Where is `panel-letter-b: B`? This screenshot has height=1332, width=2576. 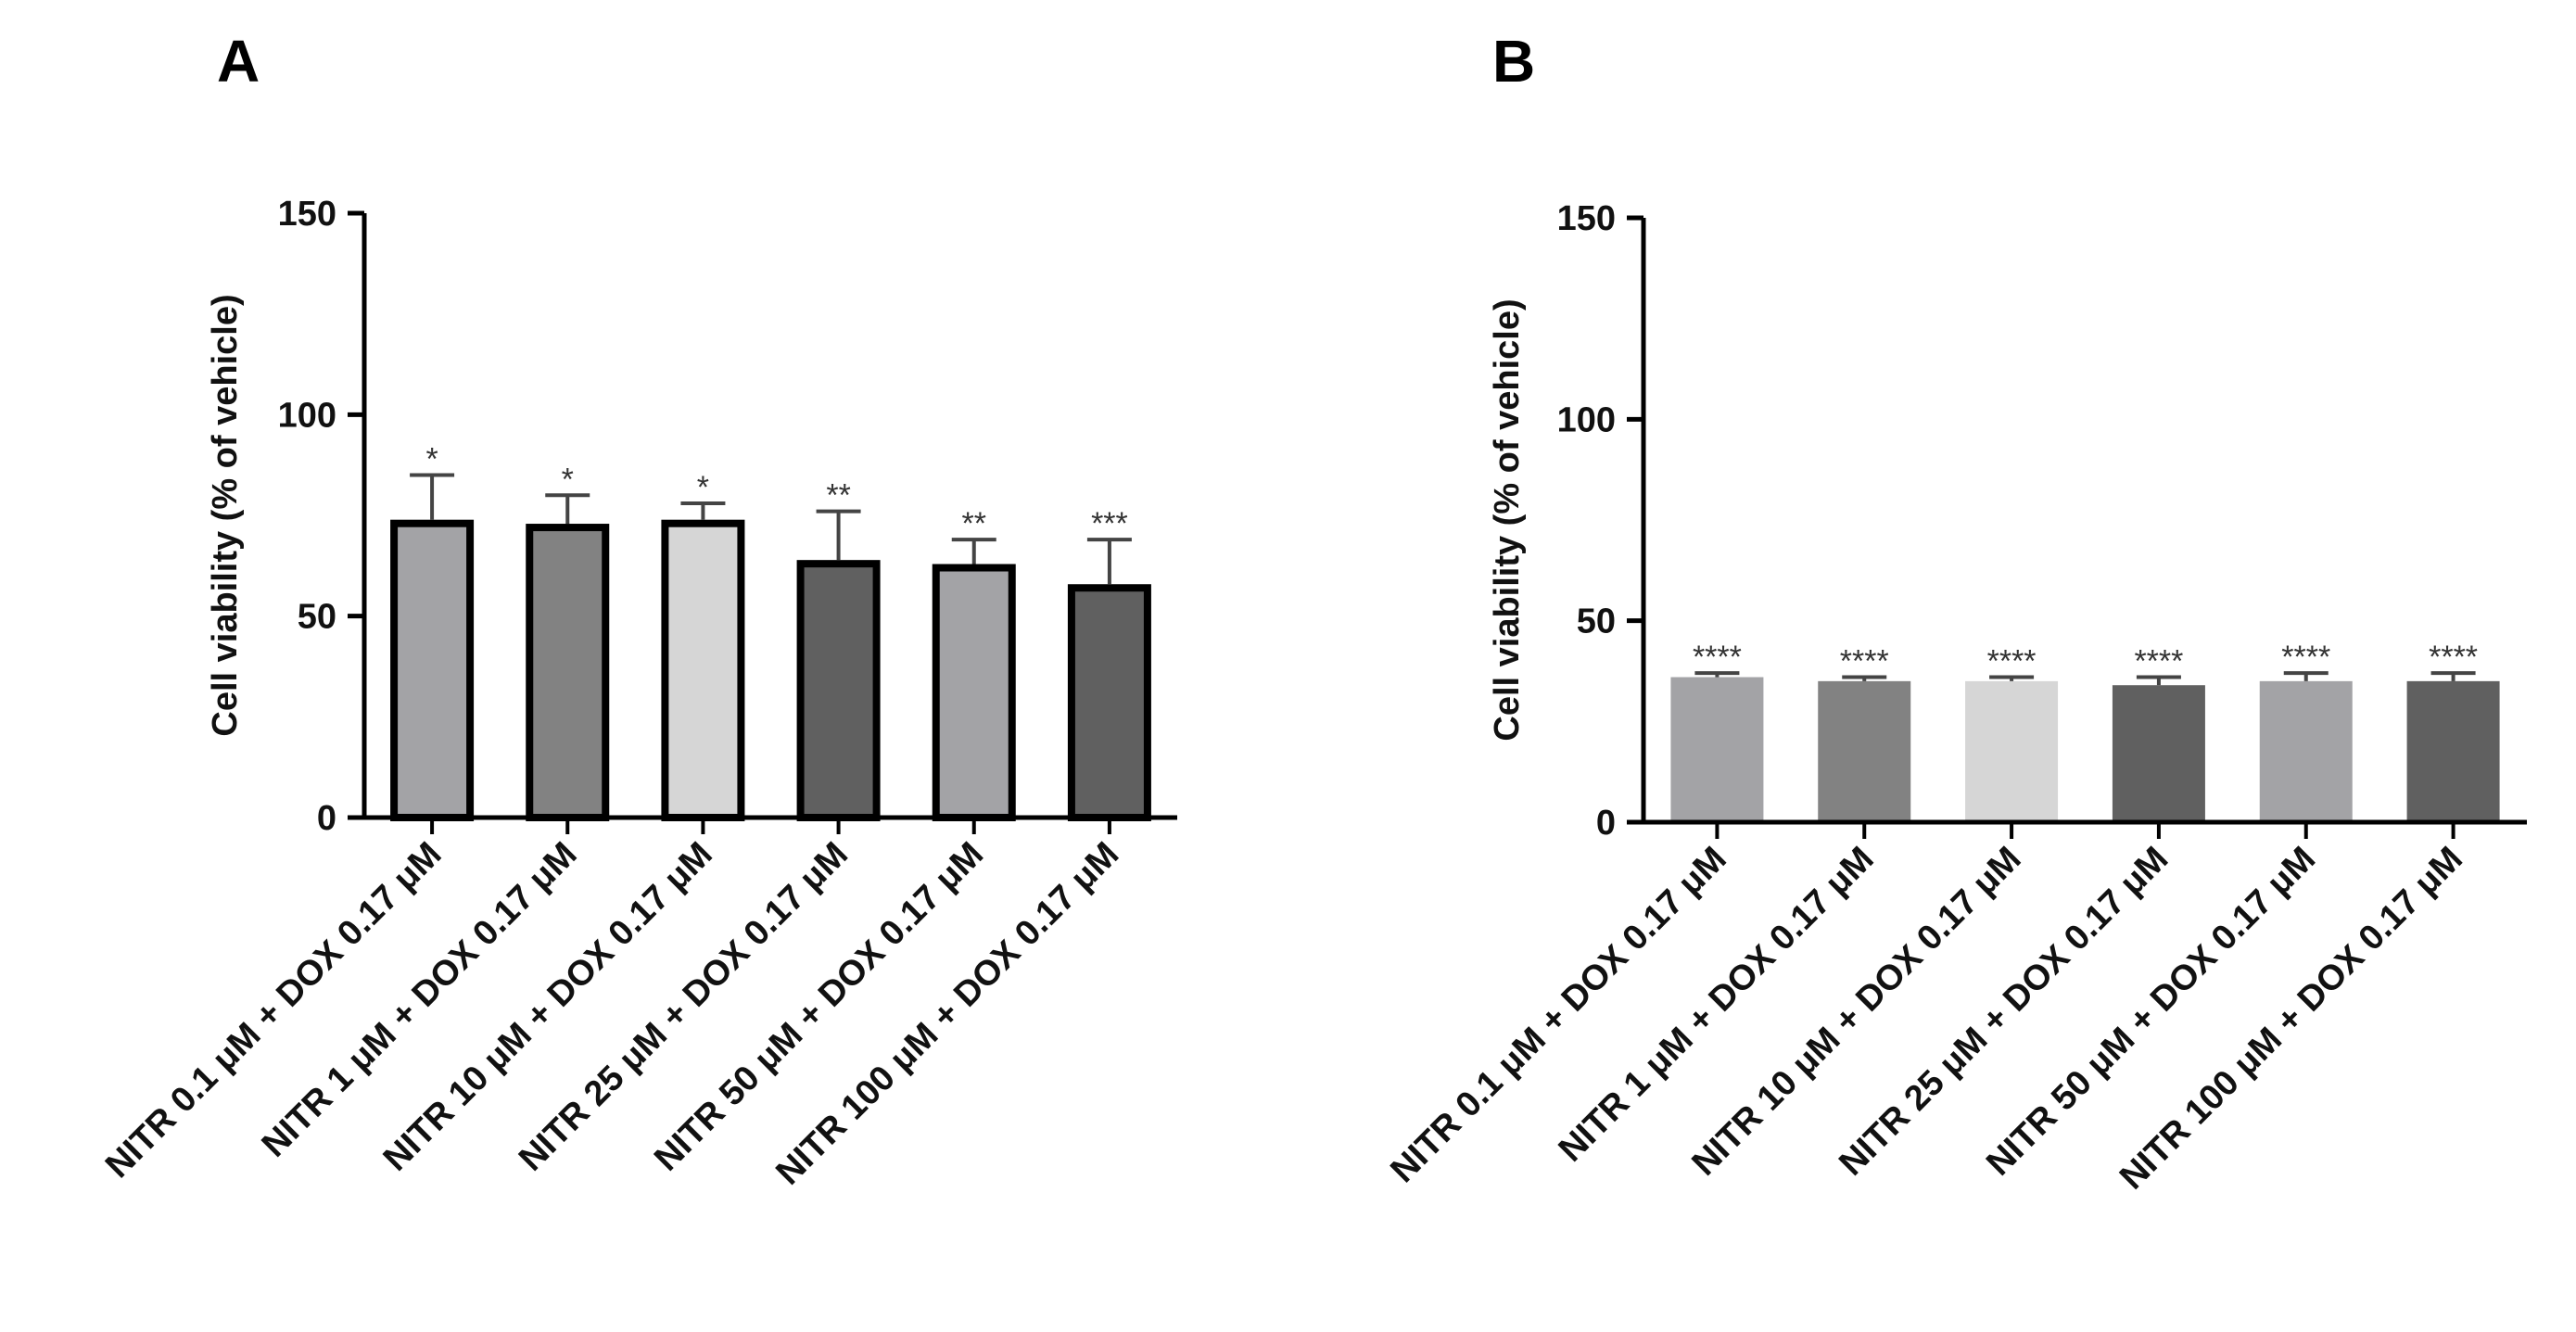
panel-letter-b: B is located at coordinates (1513, 61).